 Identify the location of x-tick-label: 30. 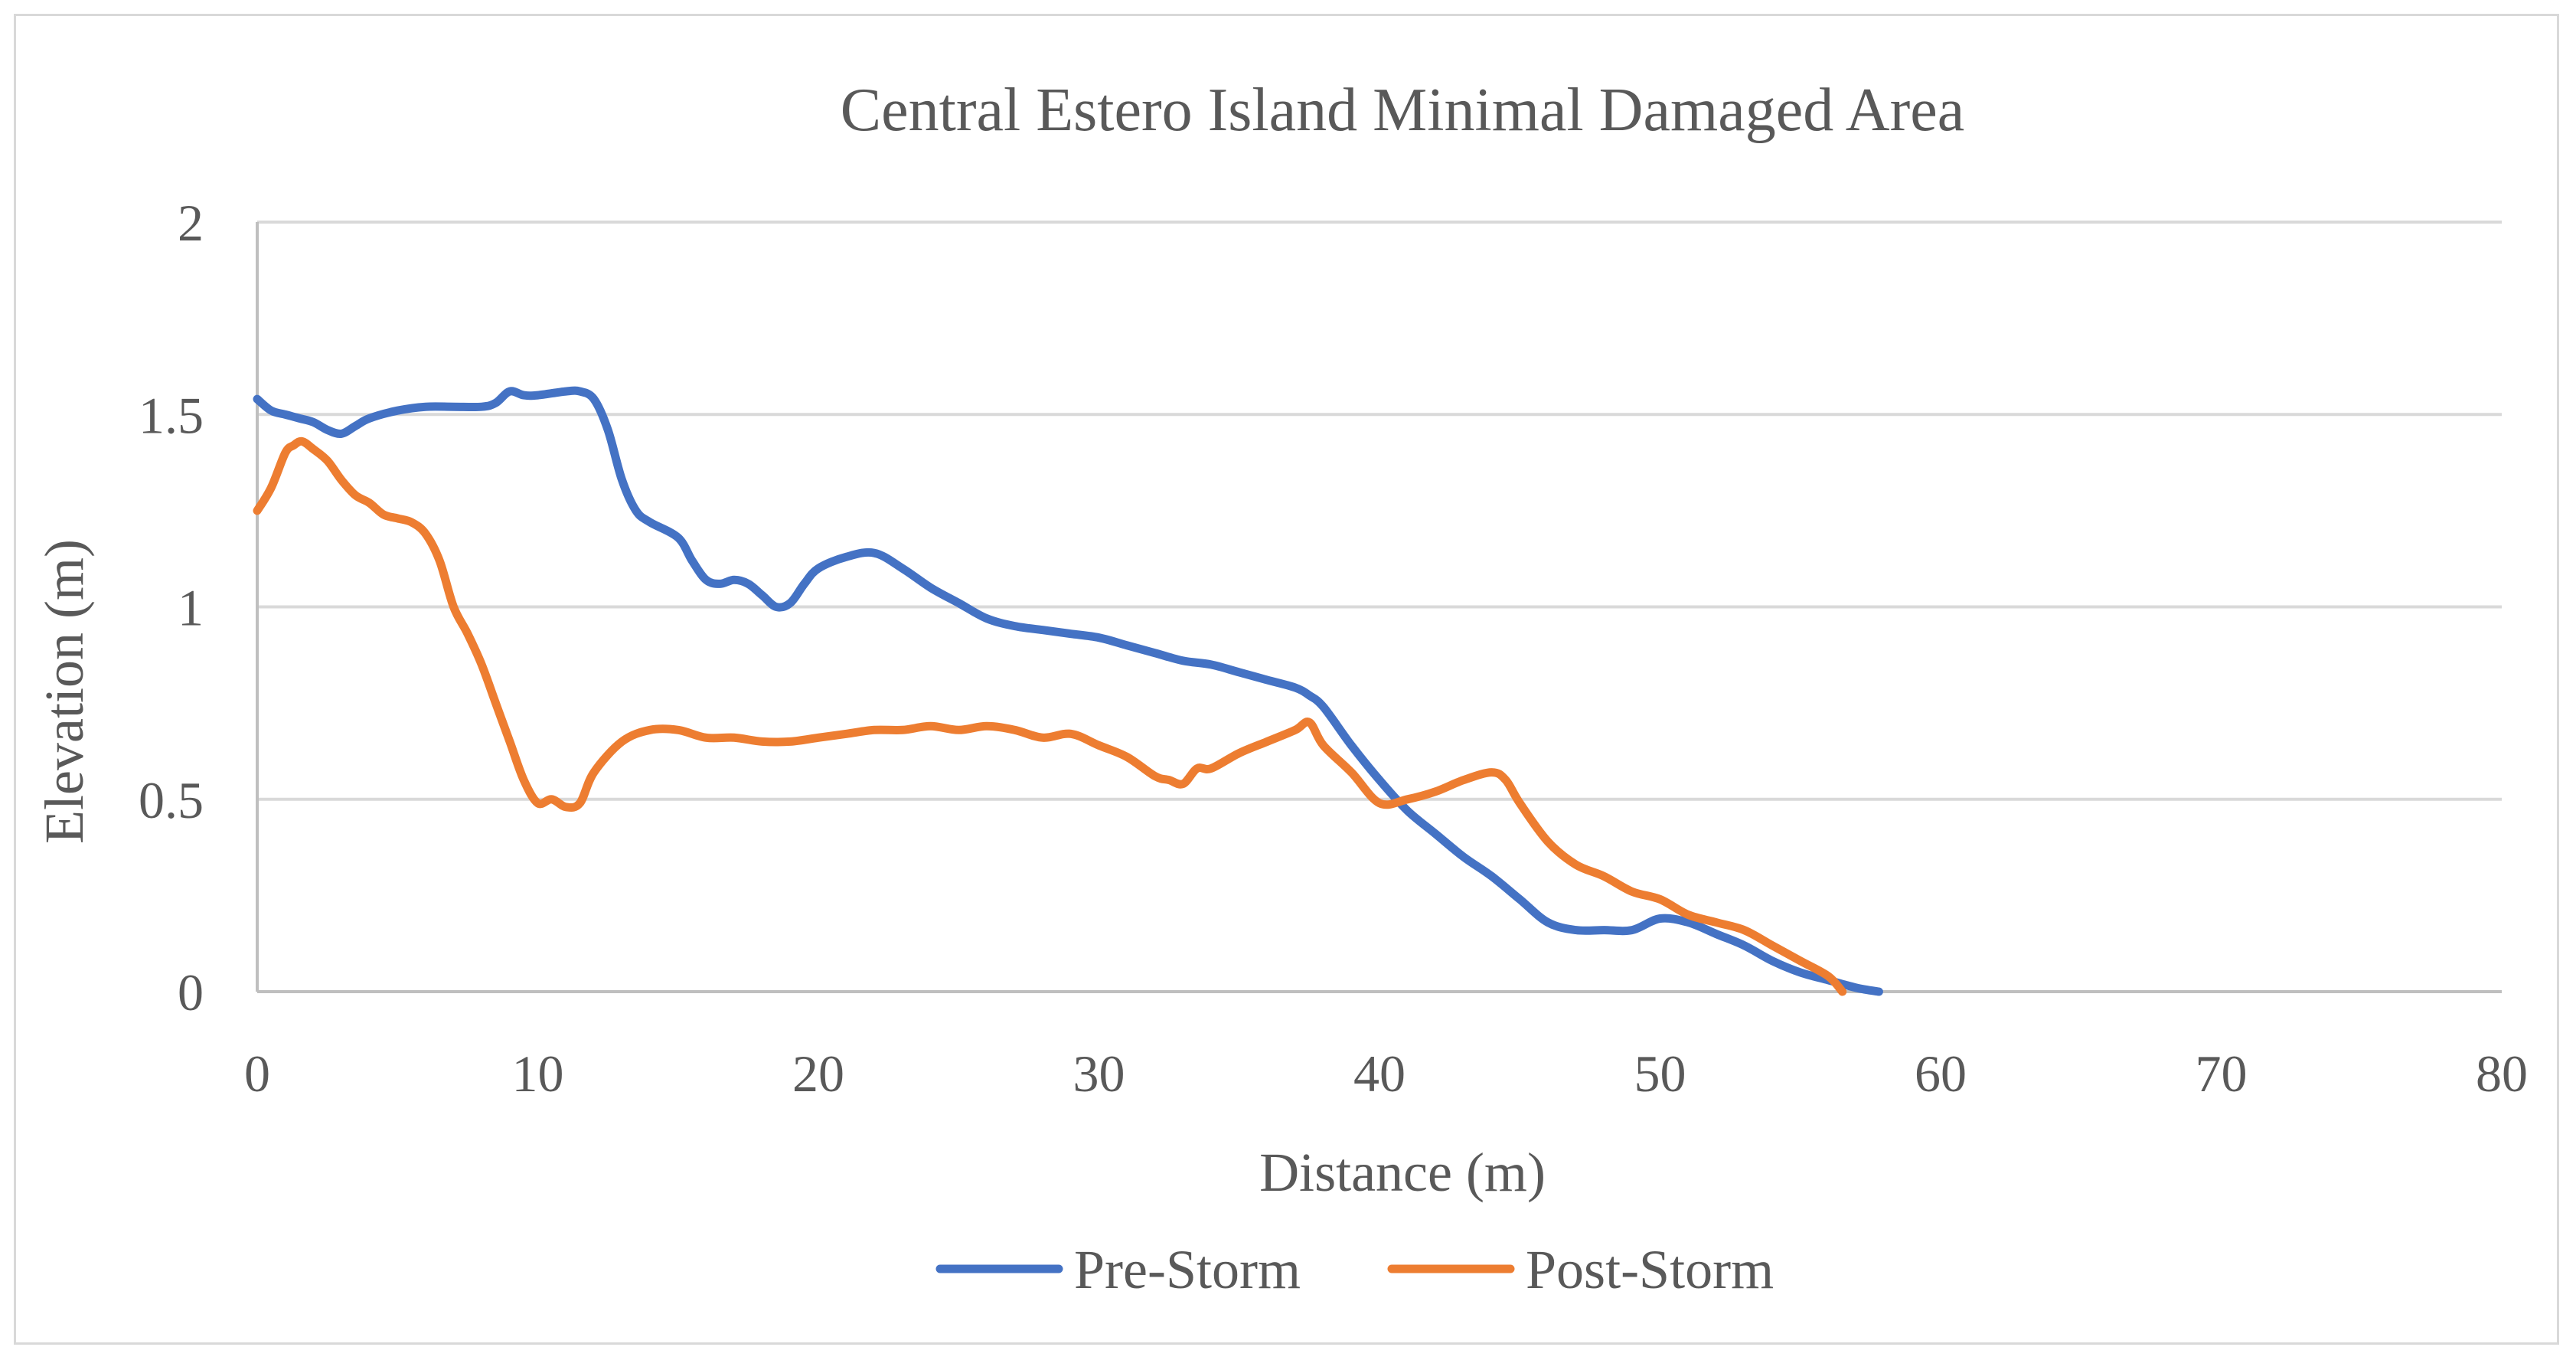
(1099, 1074).